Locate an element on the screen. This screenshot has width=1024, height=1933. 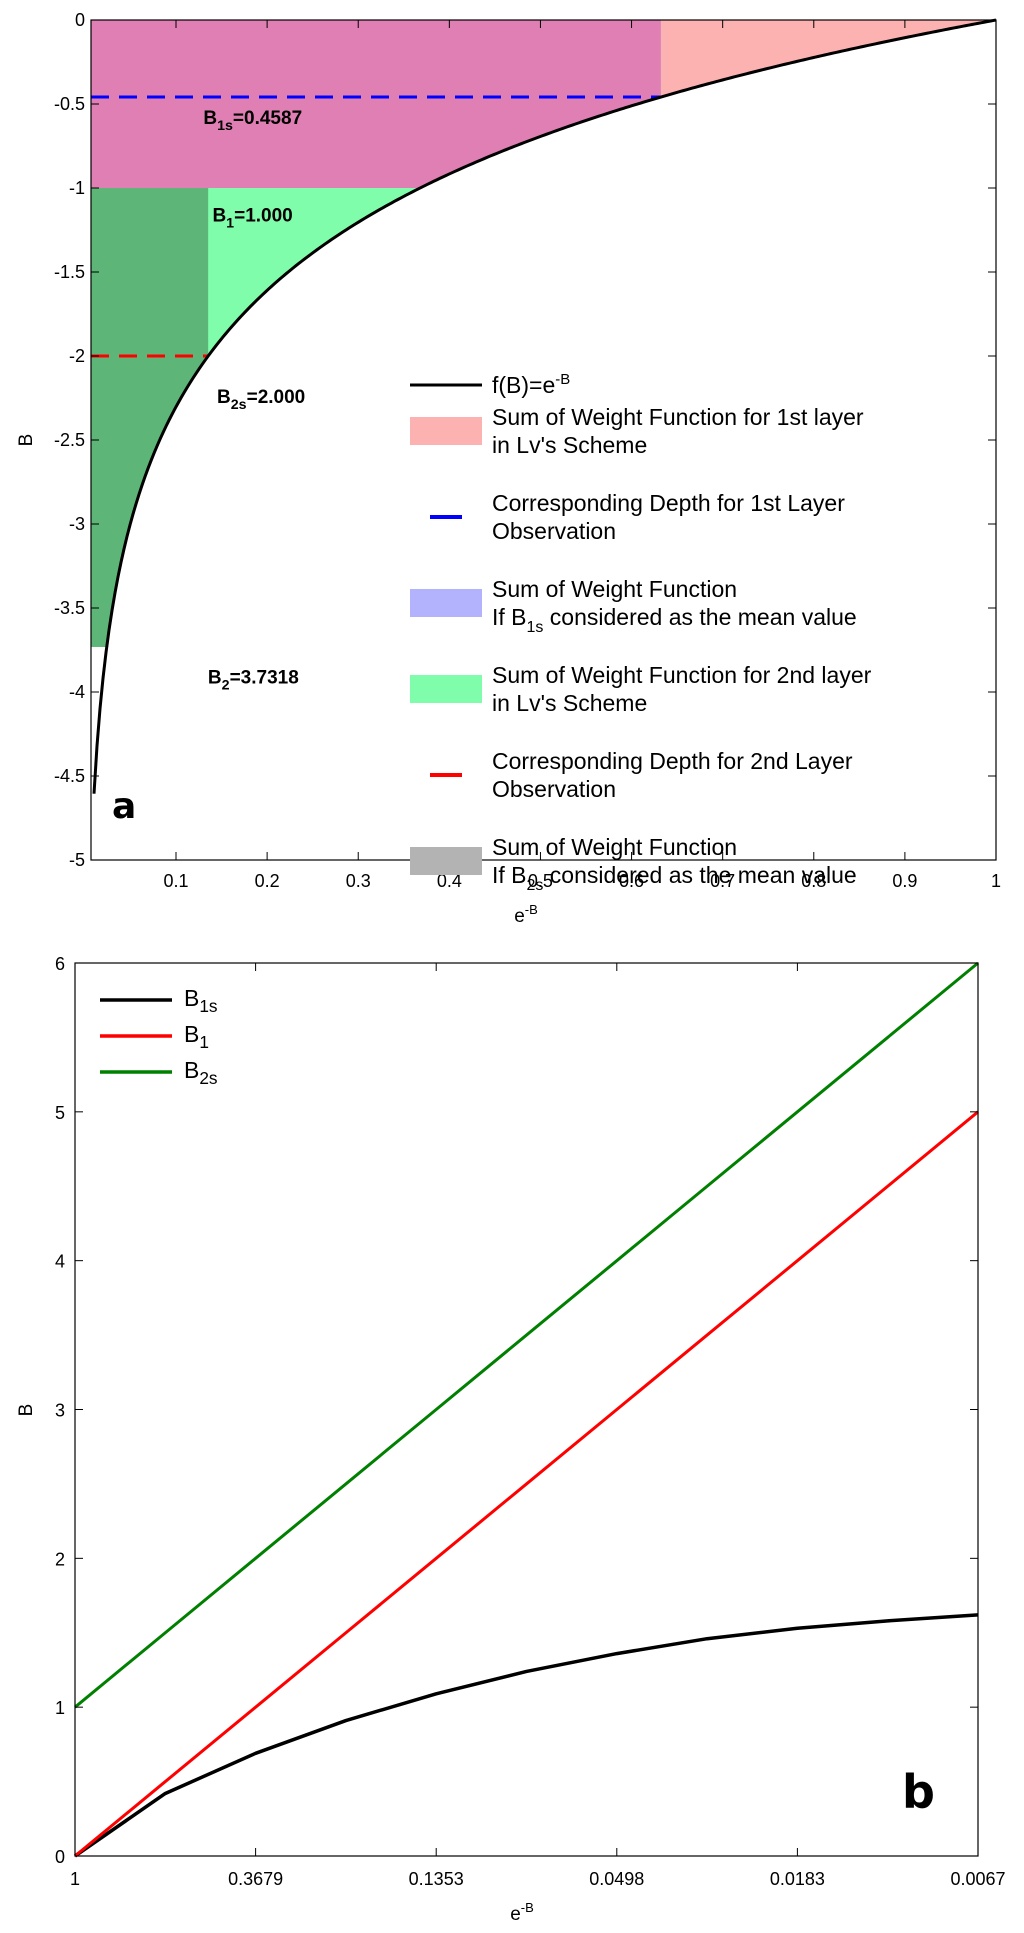
legend-entry-6-label-line1: Corresponding Depth for 2nd Layer is located at coordinates (672, 761).